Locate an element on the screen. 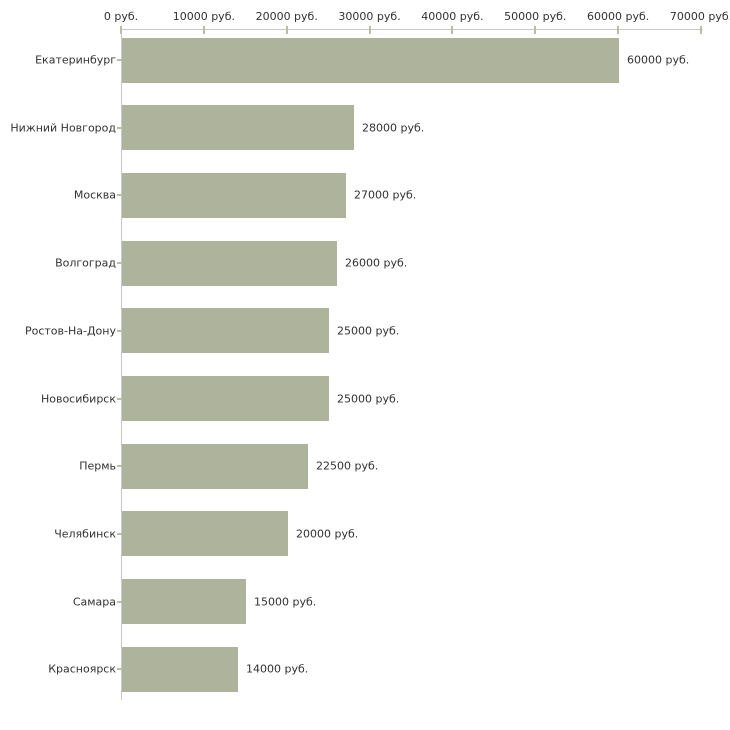 The image size is (730, 730). category-label: Самара is located at coordinates (94, 602).